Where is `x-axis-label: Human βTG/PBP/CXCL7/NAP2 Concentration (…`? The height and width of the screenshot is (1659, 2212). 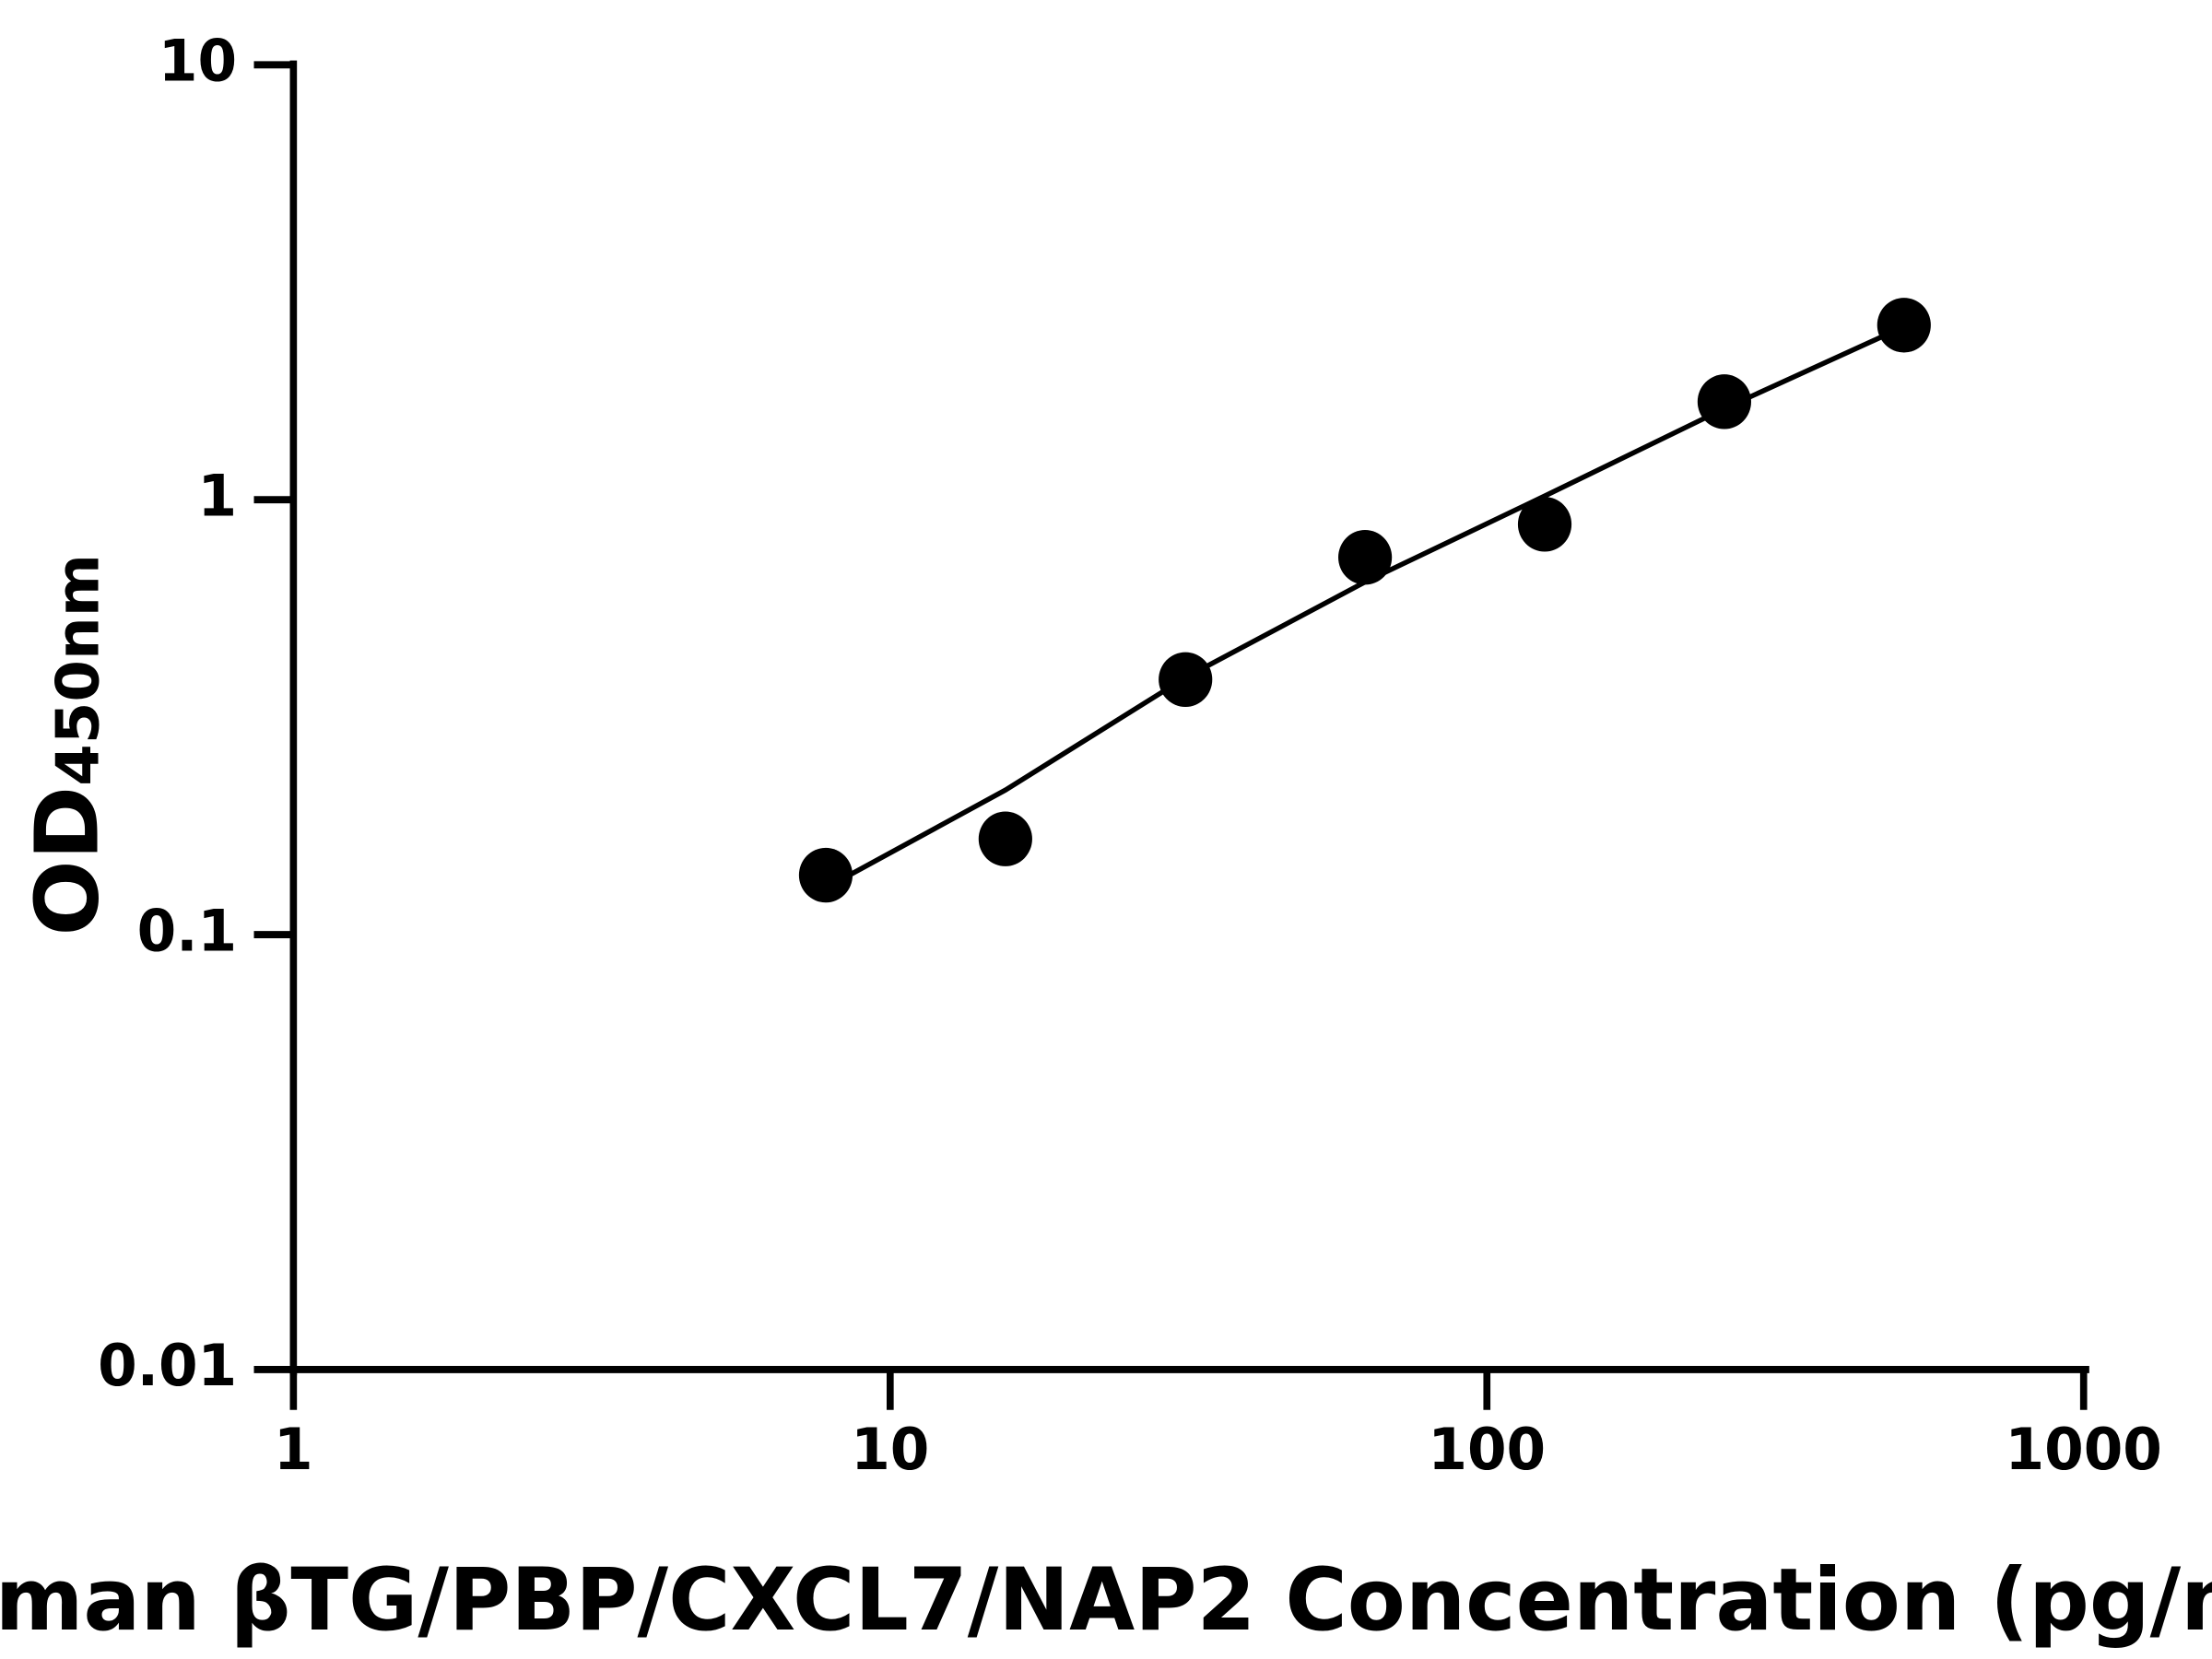 x-axis-label: Human βTG/PBP/CXCL7/NAP2 Concentration (… is located at coordinates (1106, 1599).